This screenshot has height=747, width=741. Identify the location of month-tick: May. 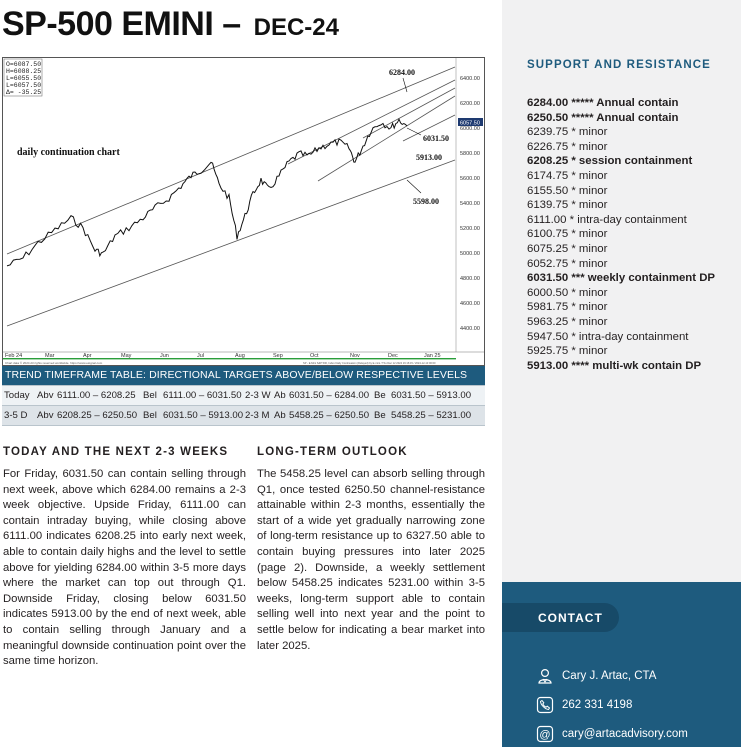
(126, 356).